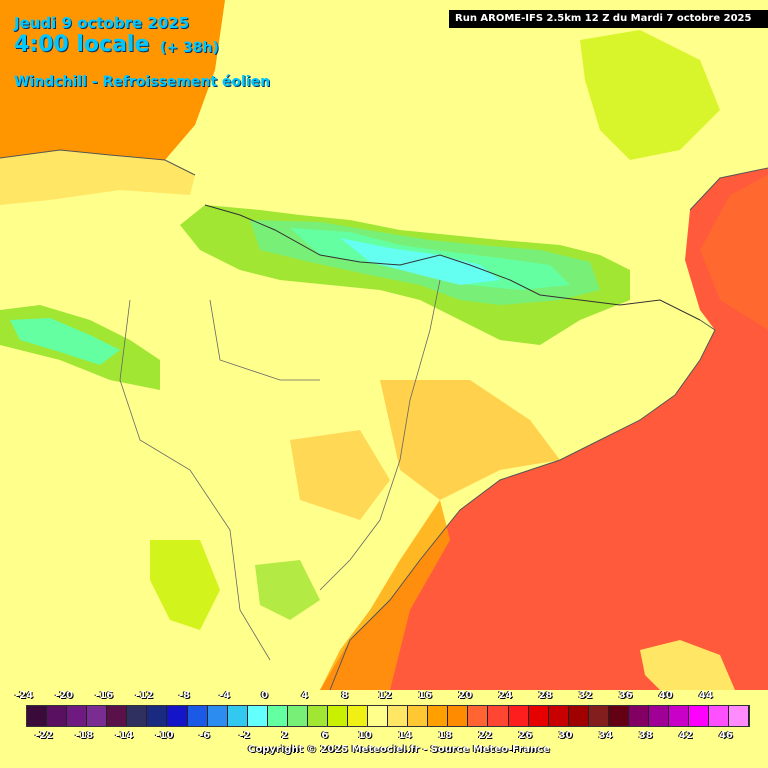 The height and width of the screenshot is (768, 768). I want to click on legend-label-top: -16, so click(104, 695).